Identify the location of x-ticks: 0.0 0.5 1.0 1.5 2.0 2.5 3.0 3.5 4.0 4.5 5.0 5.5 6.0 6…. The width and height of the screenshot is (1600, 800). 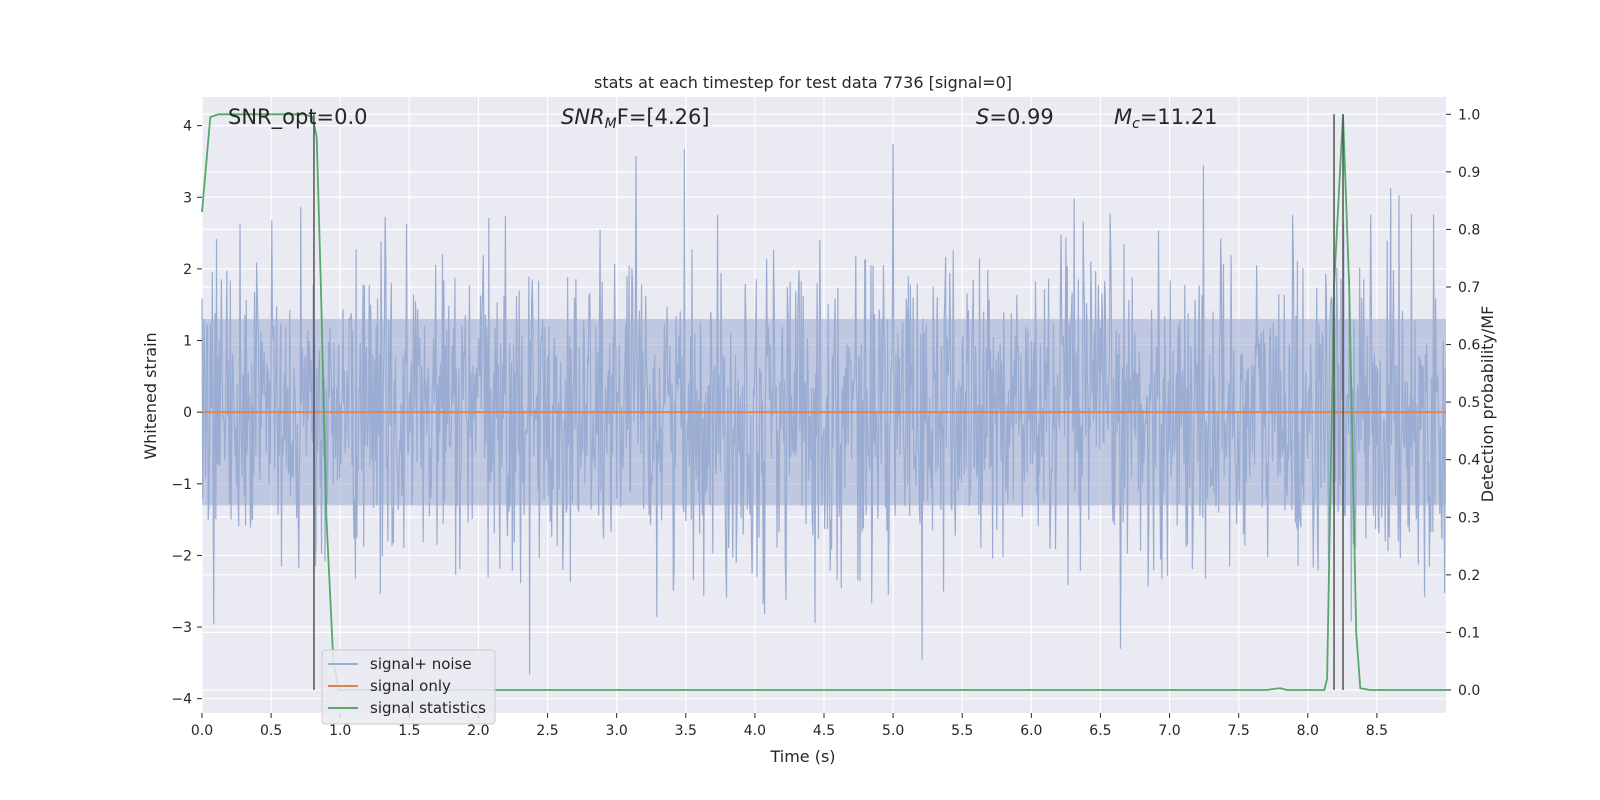
(789, 726).